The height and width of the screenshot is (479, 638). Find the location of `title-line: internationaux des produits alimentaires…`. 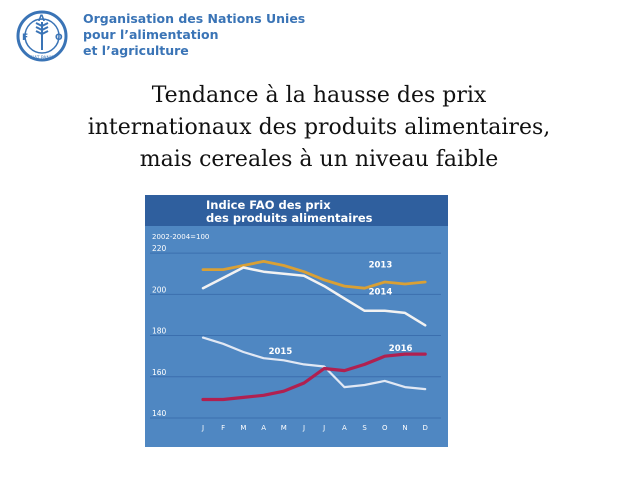

title-line: internationaux des produits alimentaires… is located at coordinates (319, 127).